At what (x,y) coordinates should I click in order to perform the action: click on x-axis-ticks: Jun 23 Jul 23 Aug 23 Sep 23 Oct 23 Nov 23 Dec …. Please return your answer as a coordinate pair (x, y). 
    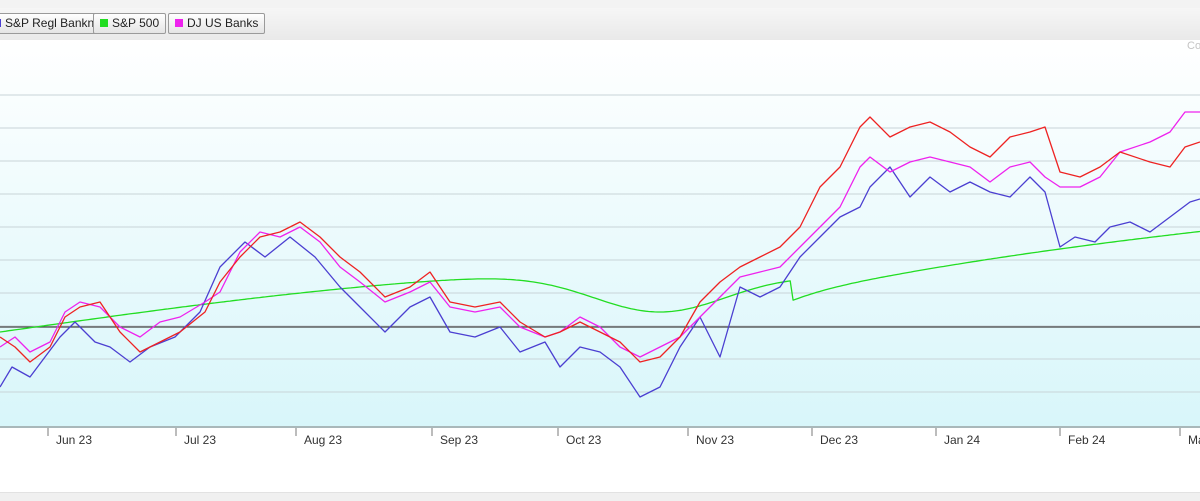
    Looking at the image, I should click on (623, 437).